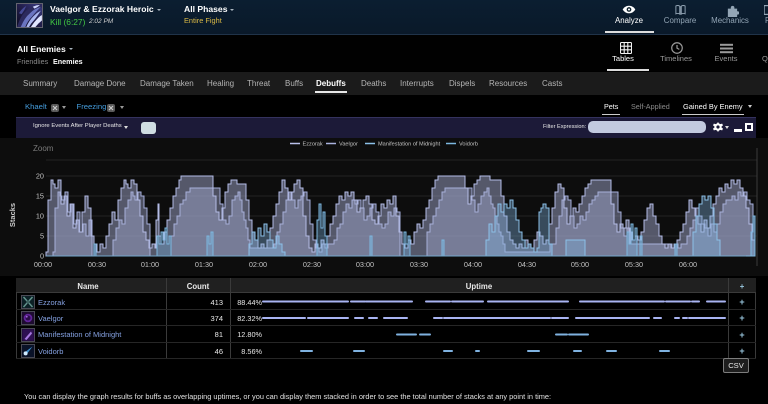 This screenshot has width=768, height=404. What do you see at coordinates (313, 145) in the screenshot?
I see `svg-text: Ezzorak` at bounding box center [313, 145].